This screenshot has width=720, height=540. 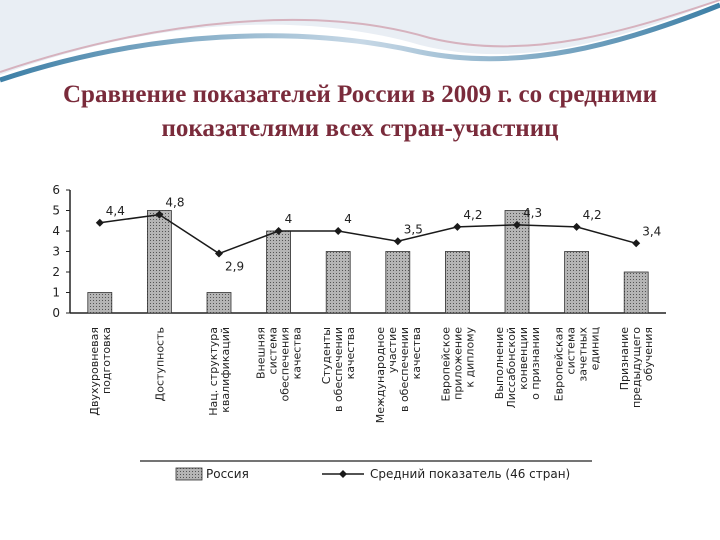 I want to click on x-tick-label-line: квалификаций, so click(x=225, y=370).